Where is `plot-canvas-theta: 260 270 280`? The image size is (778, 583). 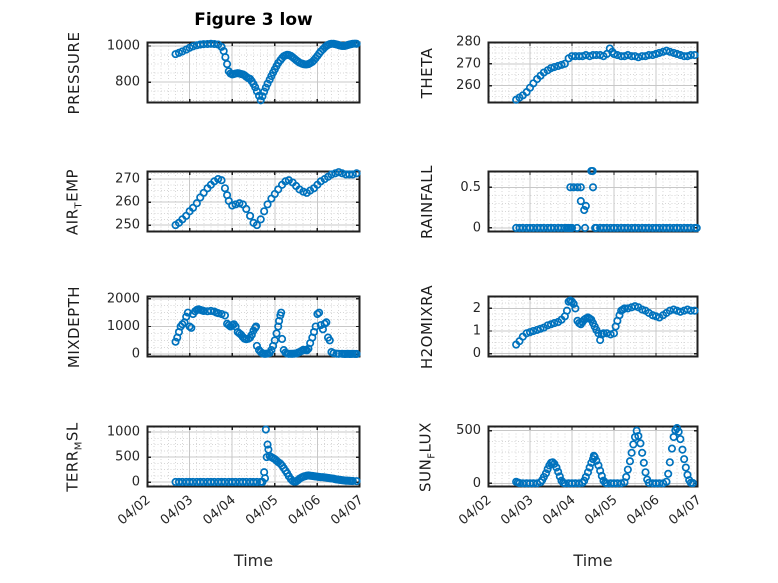
plot-canvas-theta: 260 270 280 is located at coordinates (577, 69).